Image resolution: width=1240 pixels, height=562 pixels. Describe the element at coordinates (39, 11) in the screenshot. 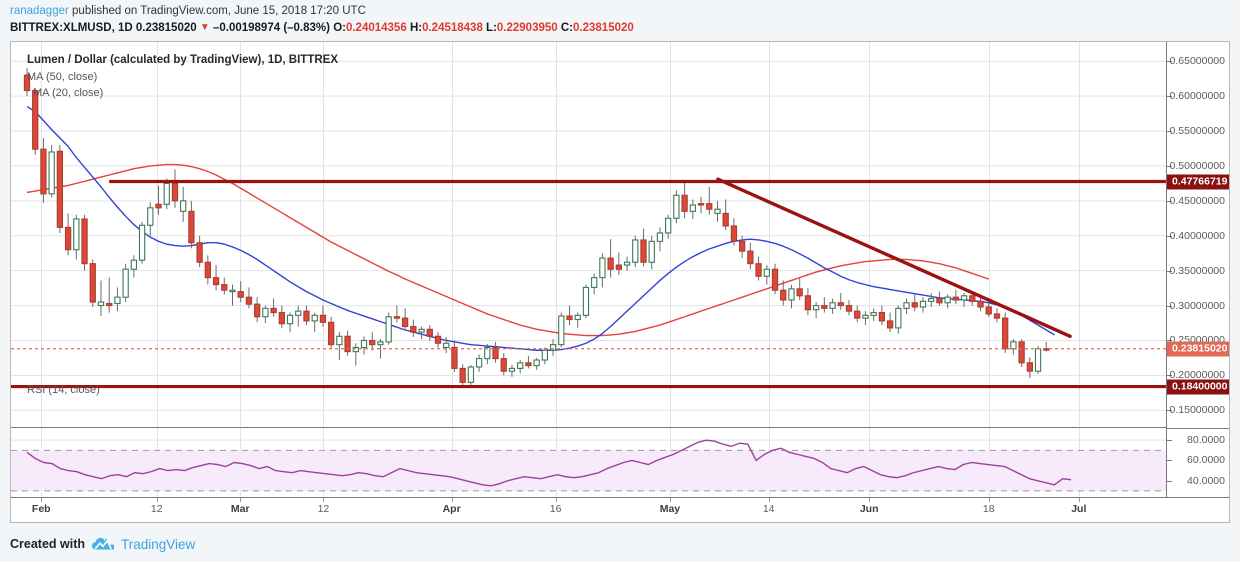

I see `author-name: ranadagger` at that location.